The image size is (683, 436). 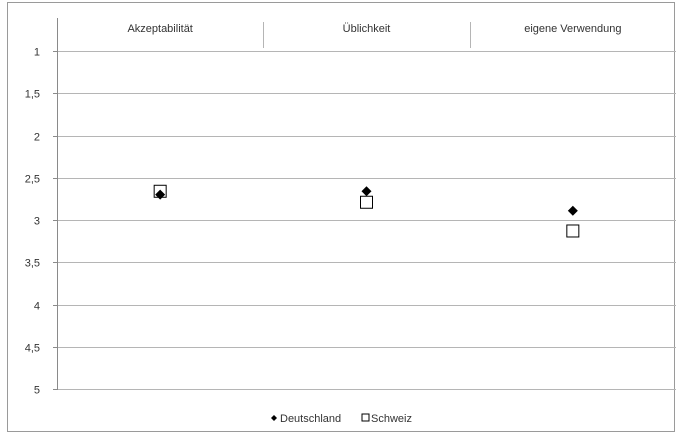 What do you see at coordinates (37, 53) in the screenshot?
I see `y-tick-label: 1` at bounding box center [37, 53].